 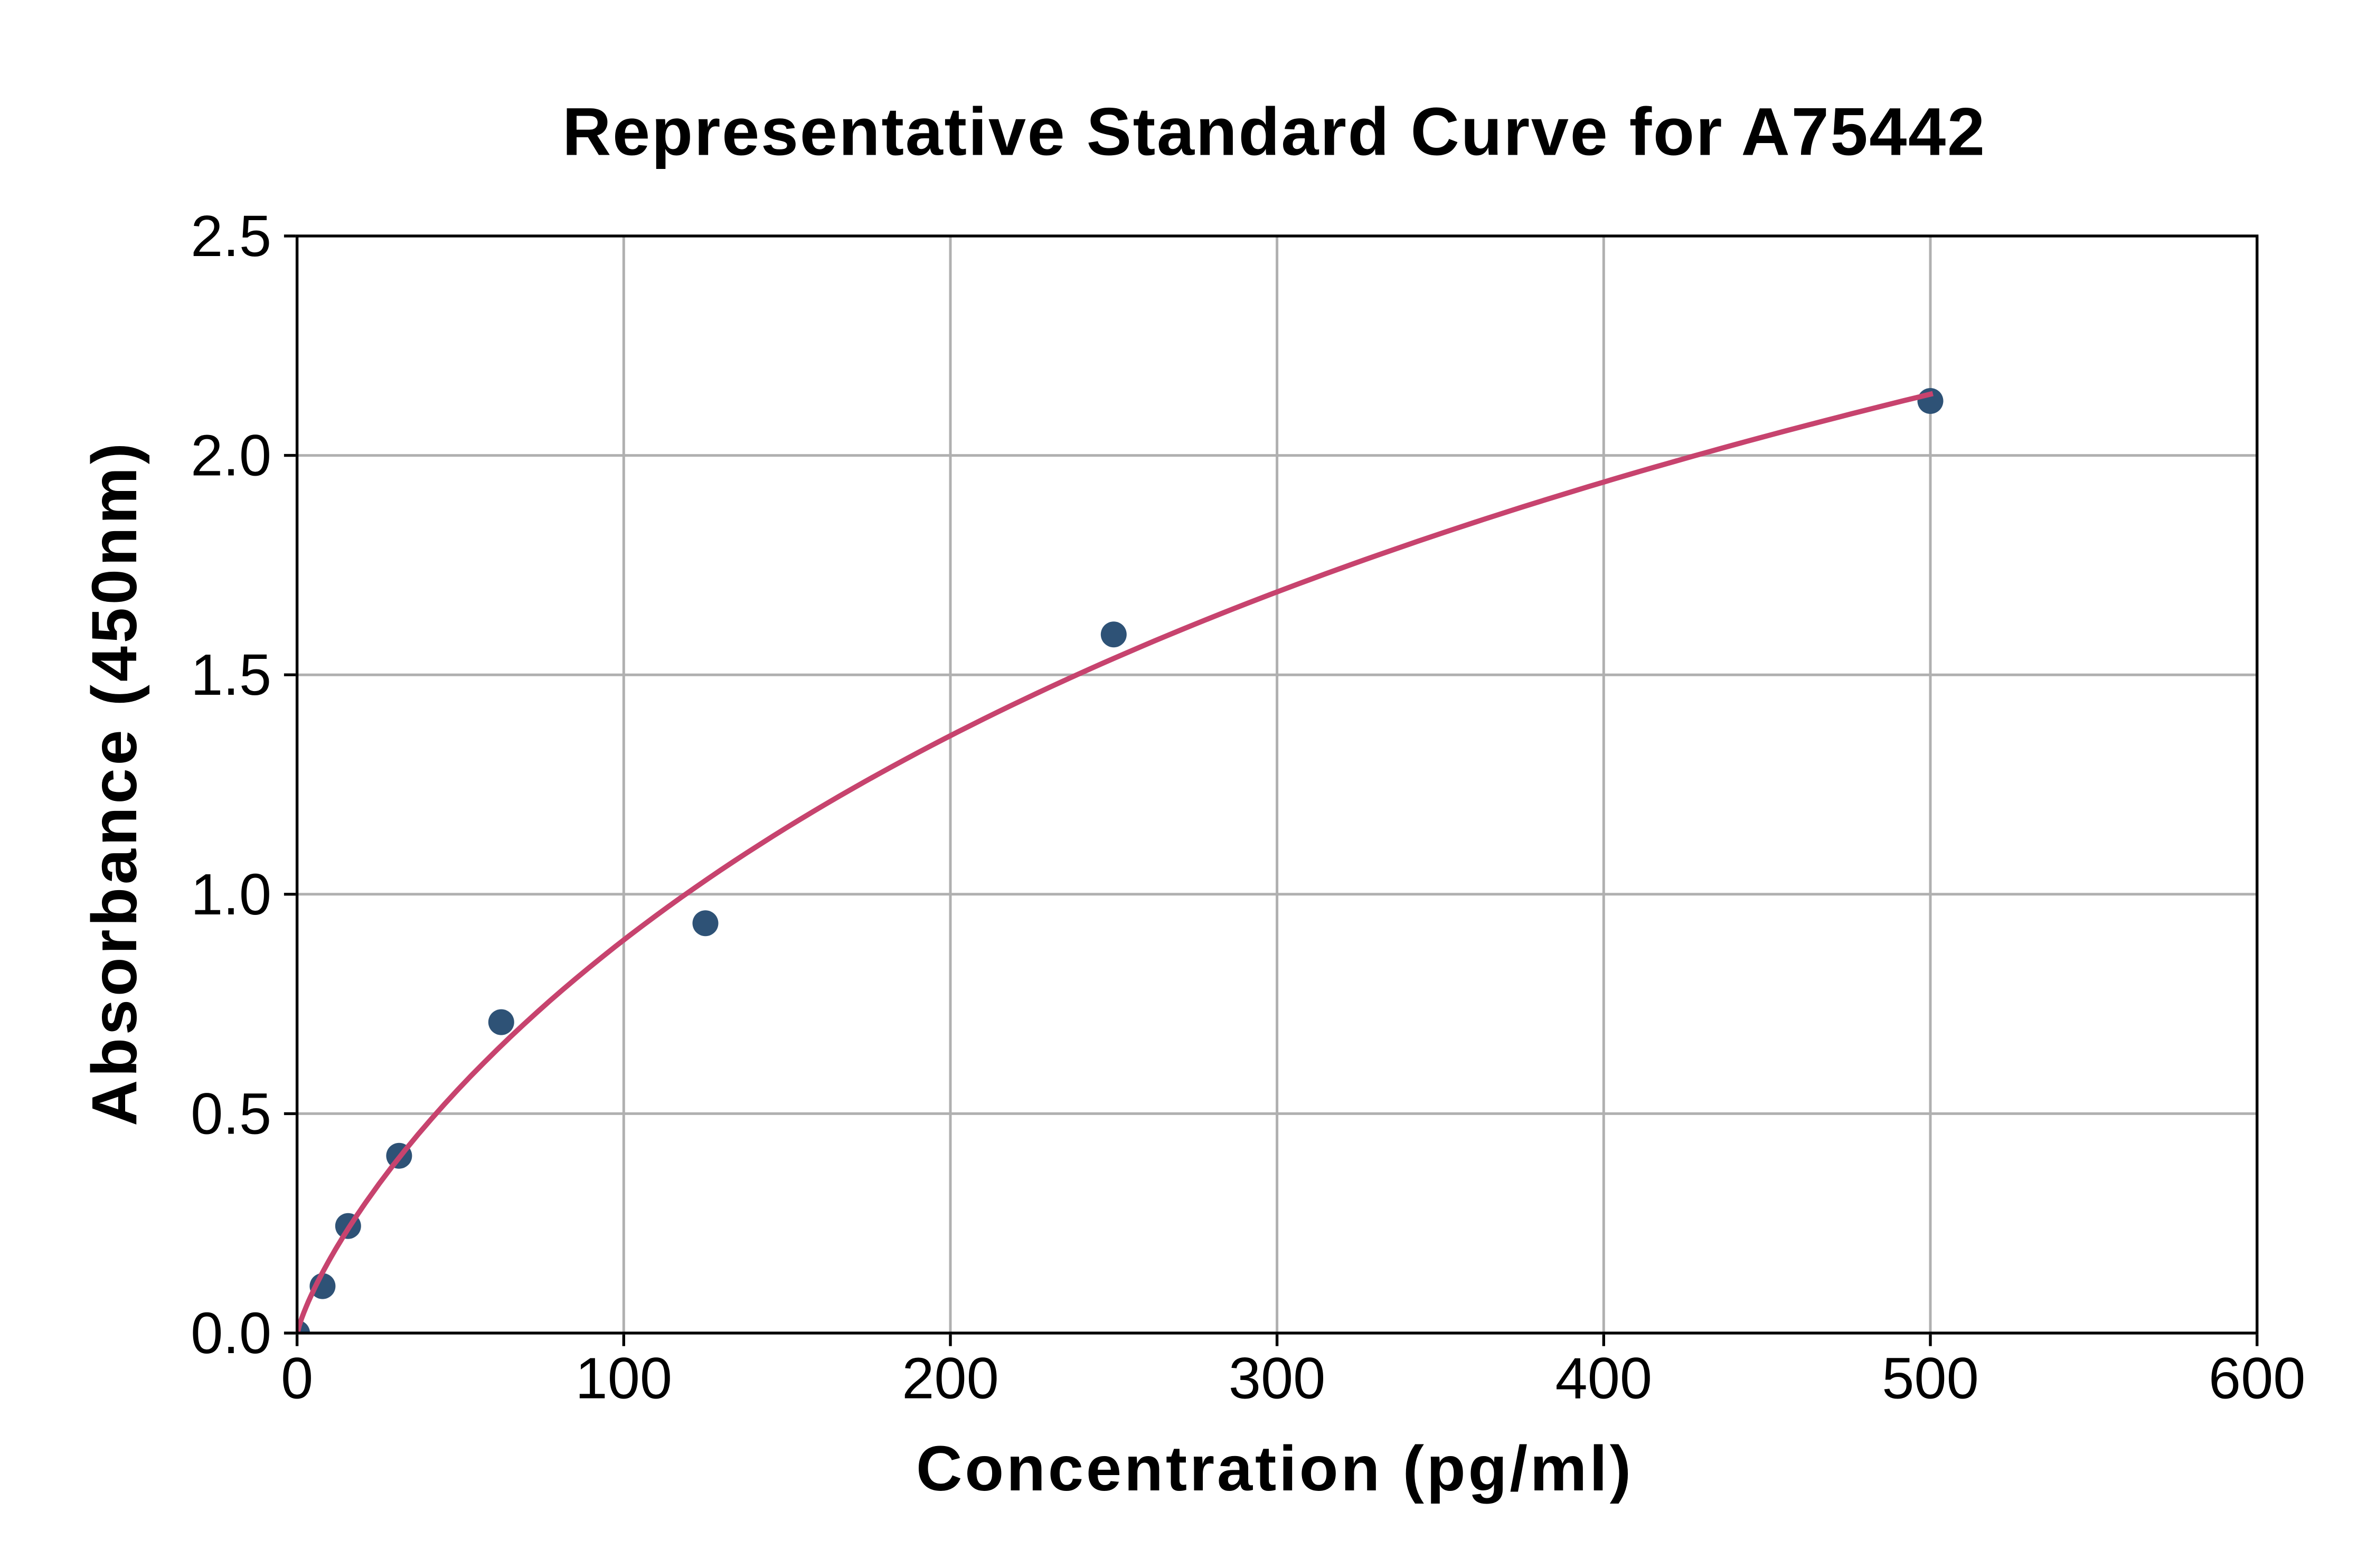 What do you see at coordinates (1274, 132) in the screenshot?
I see `svg-text:Representative Standard Curve: Representative Standard Curve for A75442` at bounding box center [1274, 132].